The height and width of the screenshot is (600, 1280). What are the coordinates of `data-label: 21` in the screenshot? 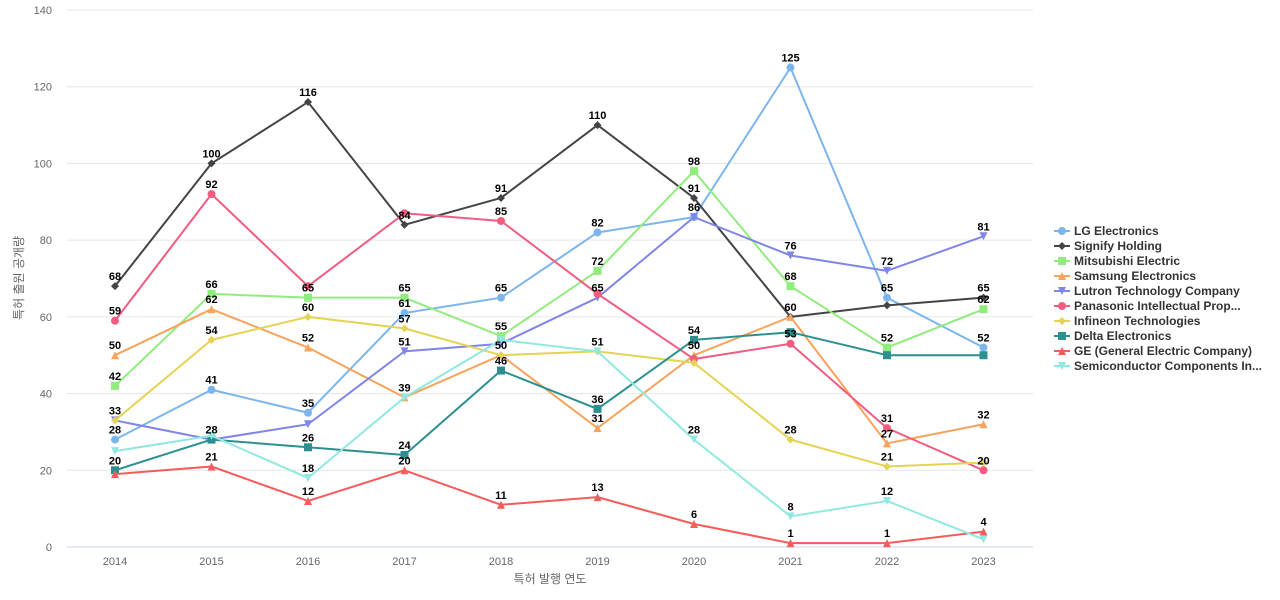 It's located at (887, 457).